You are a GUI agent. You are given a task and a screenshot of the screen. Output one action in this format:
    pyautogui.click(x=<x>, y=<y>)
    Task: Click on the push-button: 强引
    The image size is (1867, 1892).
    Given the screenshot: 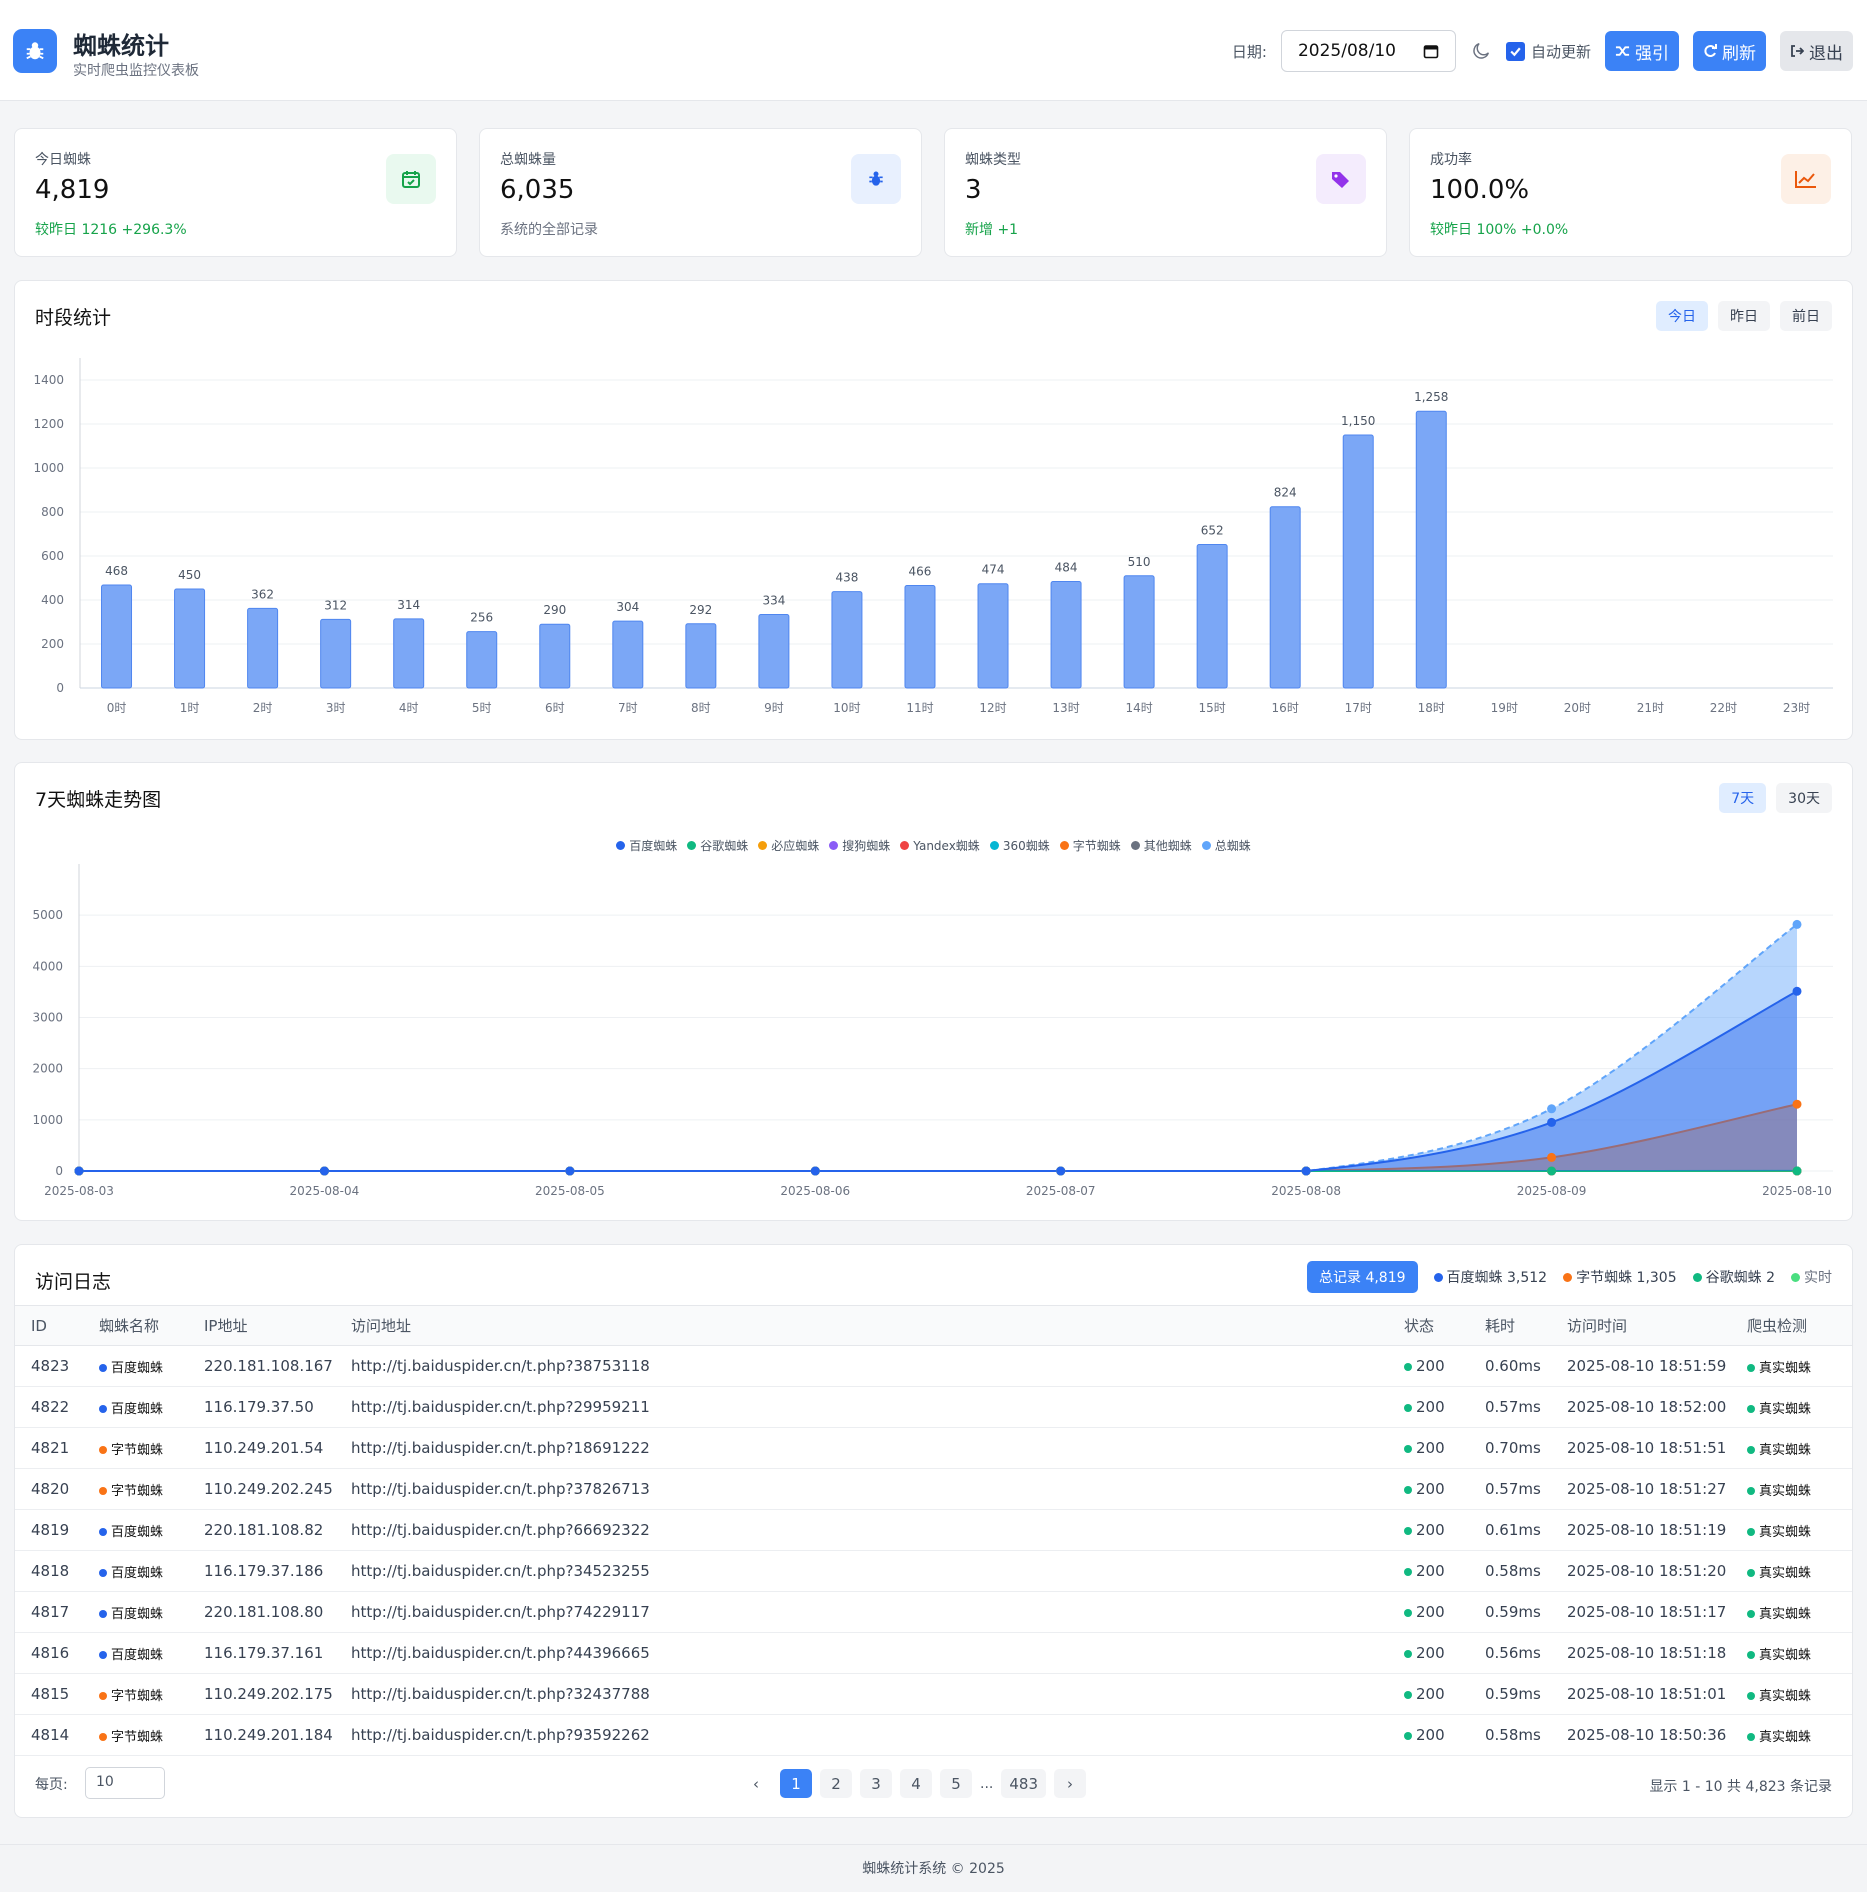 What is the action you would take?
    pyautogui.click(x=1642, y=51)
    